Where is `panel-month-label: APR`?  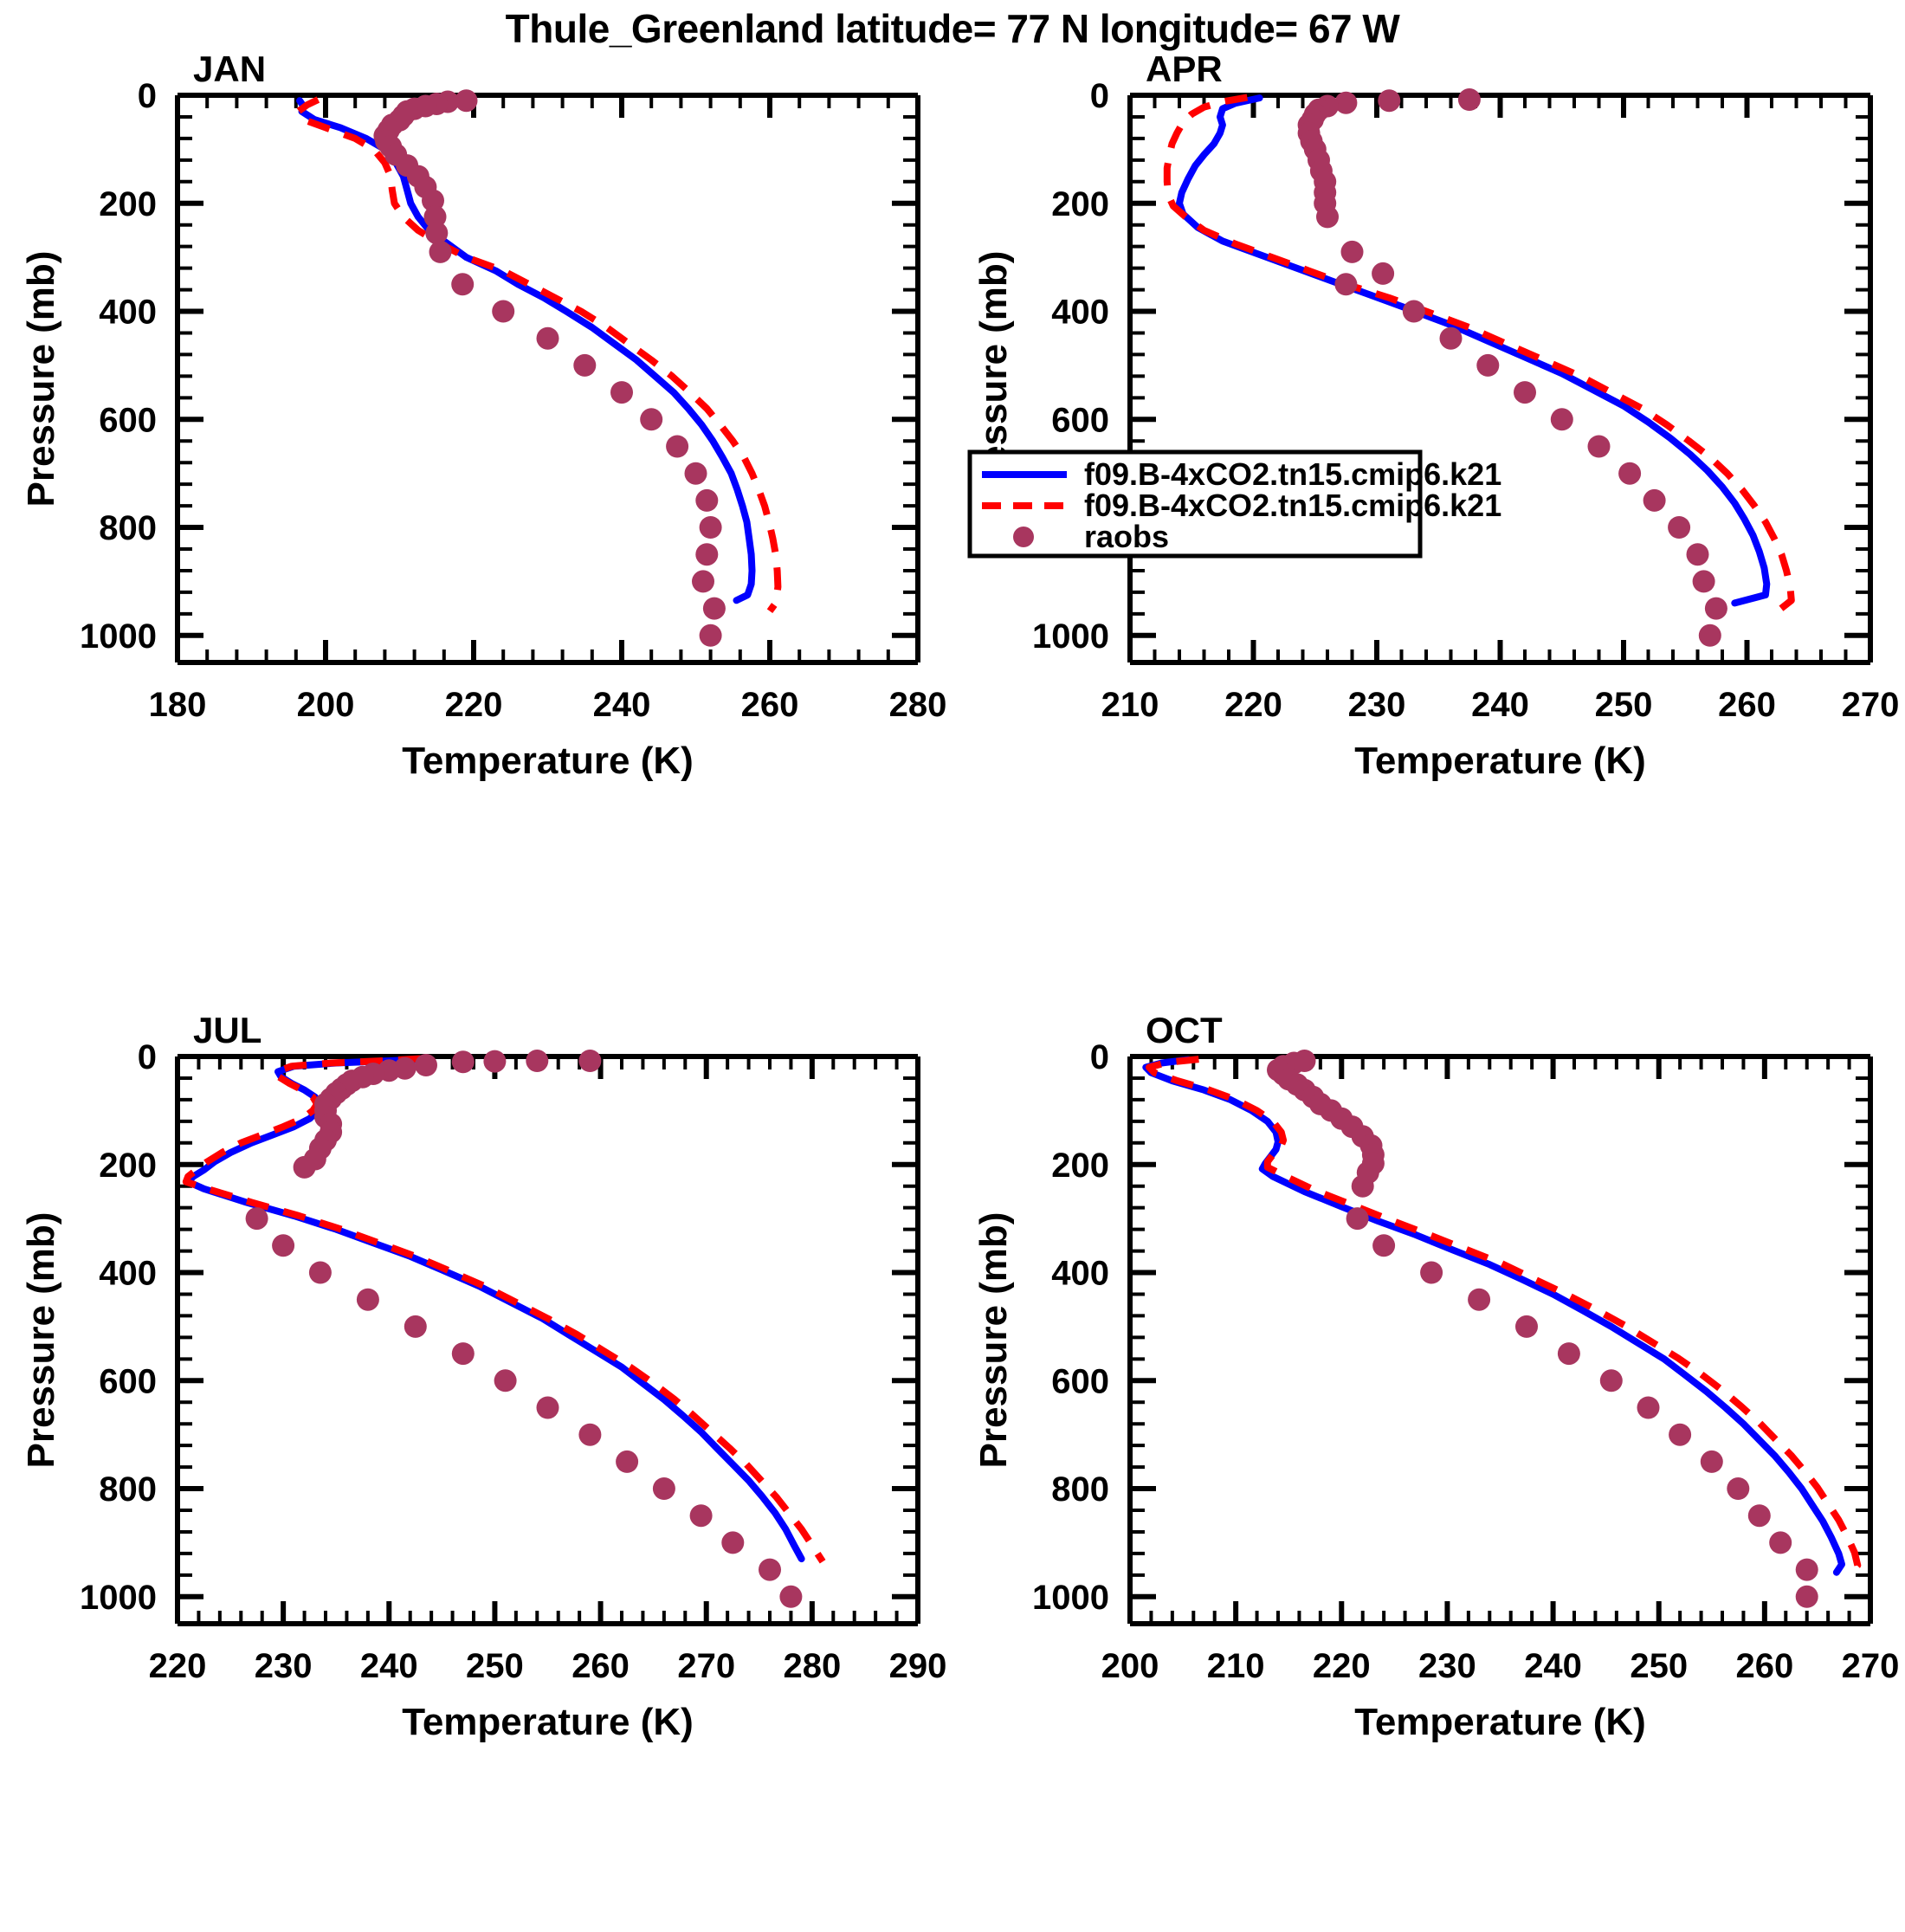 panel-month-label: APR is located at coordinates (1184, 68).